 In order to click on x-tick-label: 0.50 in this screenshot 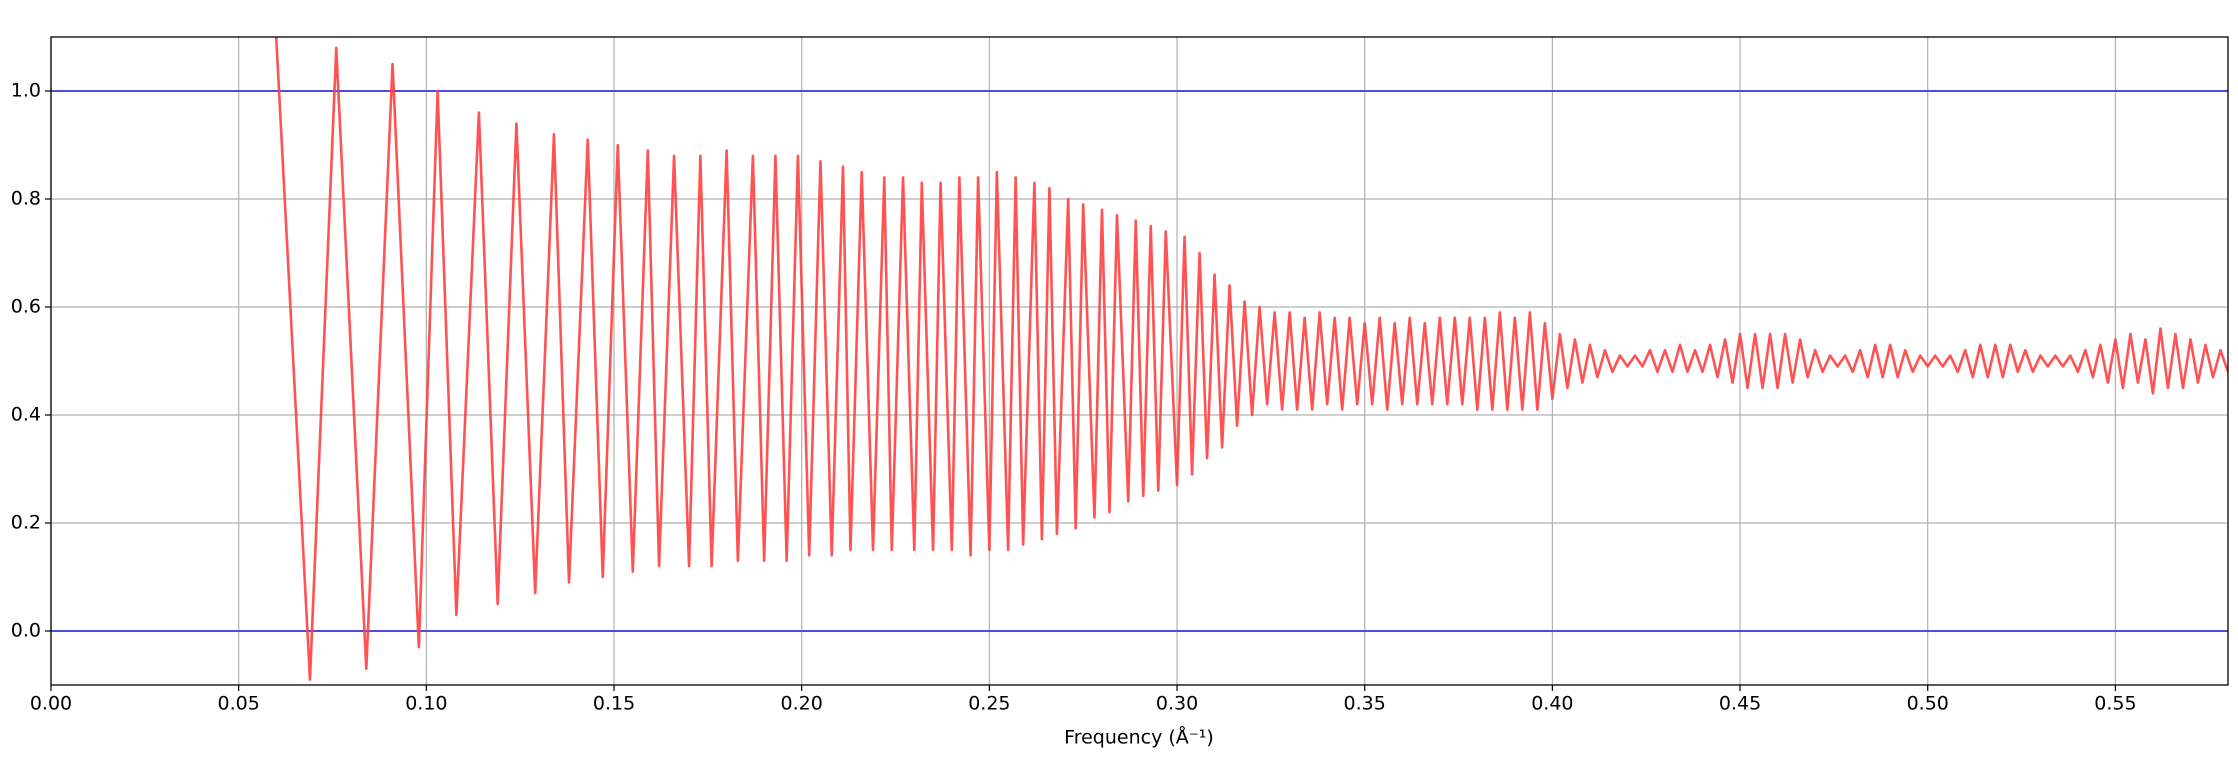, I will do `click(1928, 704)`.